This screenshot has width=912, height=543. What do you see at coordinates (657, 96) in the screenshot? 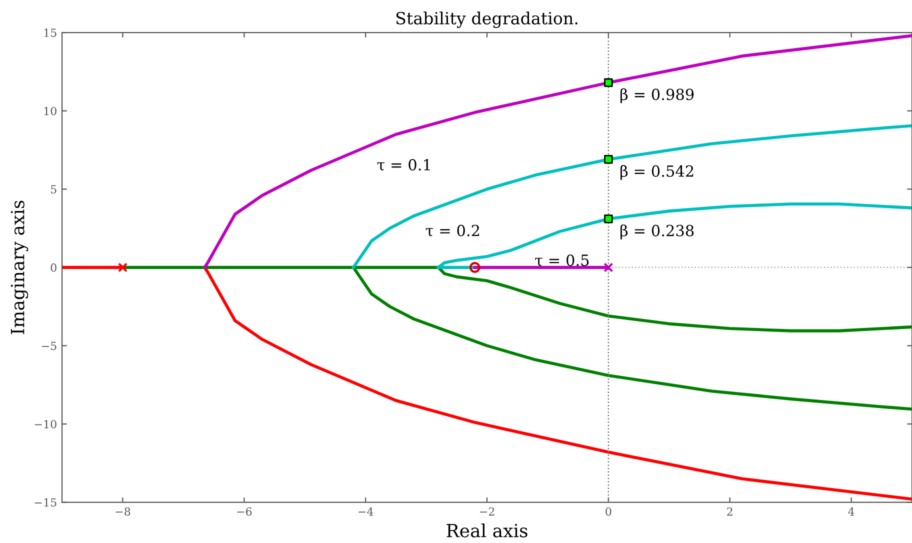
I see `annotation: β = 0.989` at bounding box center [657, 96].